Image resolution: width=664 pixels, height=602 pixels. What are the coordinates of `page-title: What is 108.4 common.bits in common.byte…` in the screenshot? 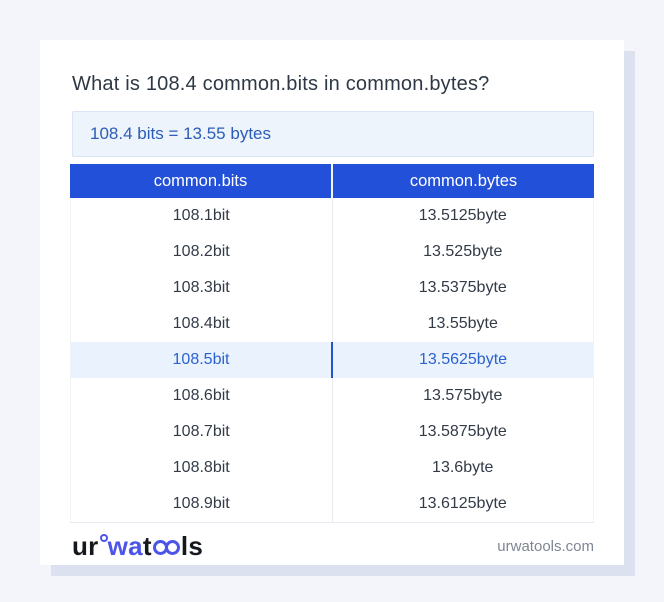 It's located at (281, 84).